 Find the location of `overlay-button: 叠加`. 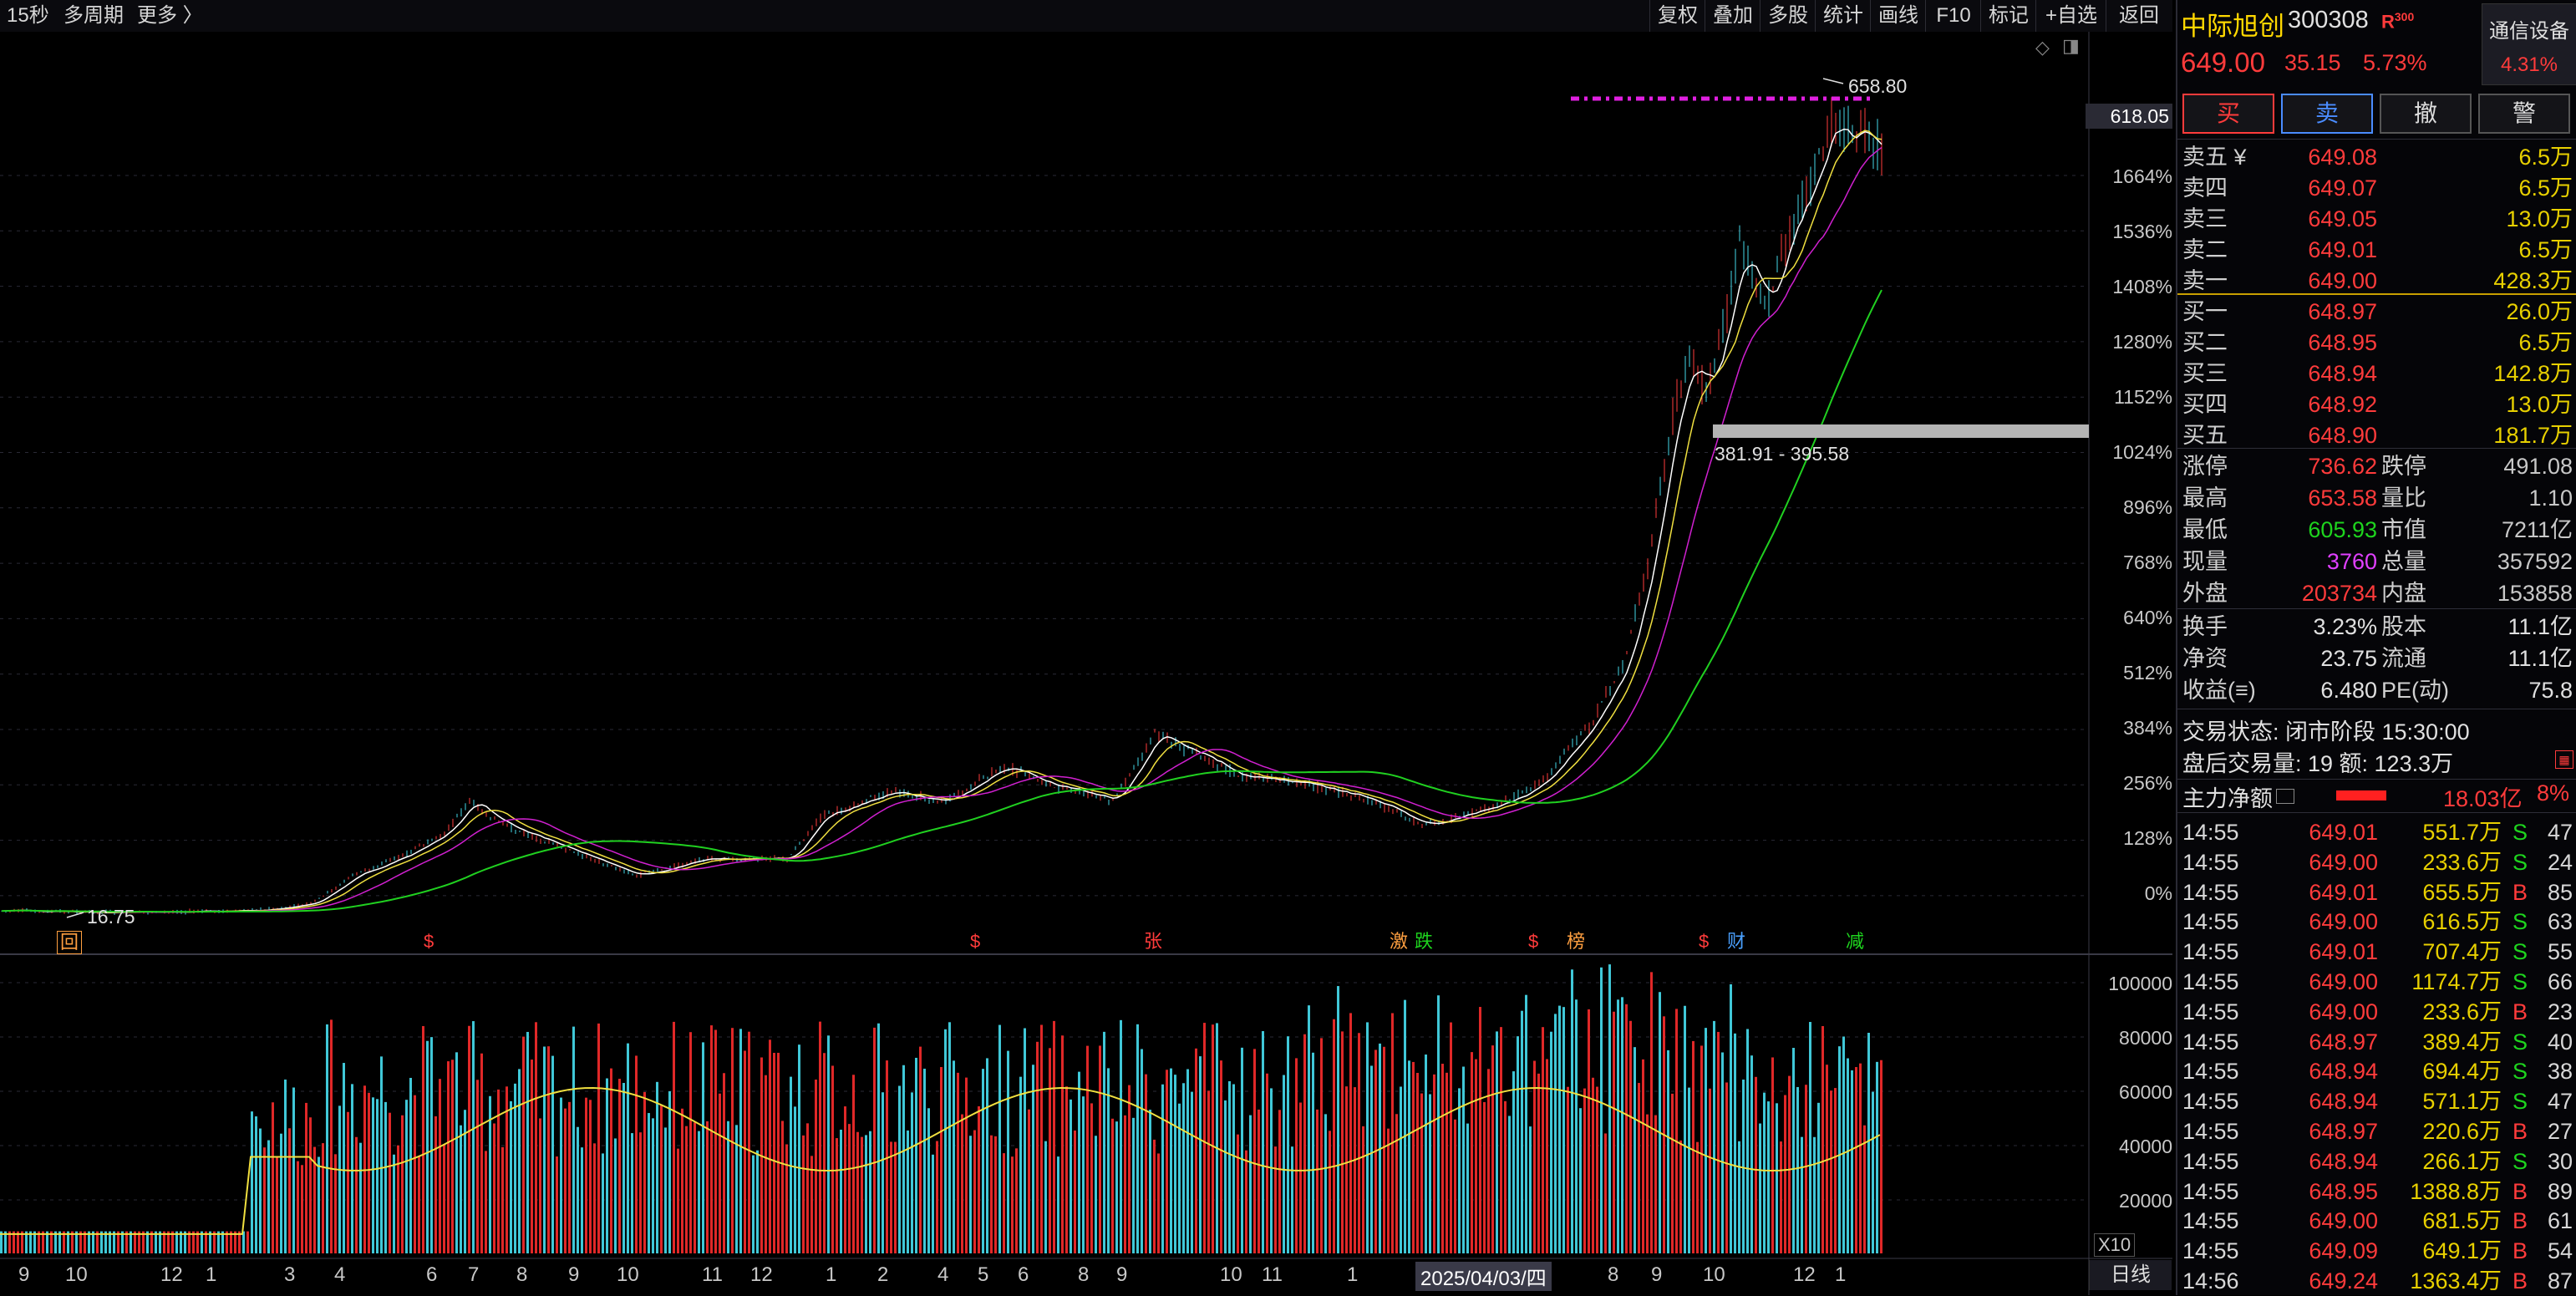

overlay-button: 叠加 is located at coordinates (1733, 16).